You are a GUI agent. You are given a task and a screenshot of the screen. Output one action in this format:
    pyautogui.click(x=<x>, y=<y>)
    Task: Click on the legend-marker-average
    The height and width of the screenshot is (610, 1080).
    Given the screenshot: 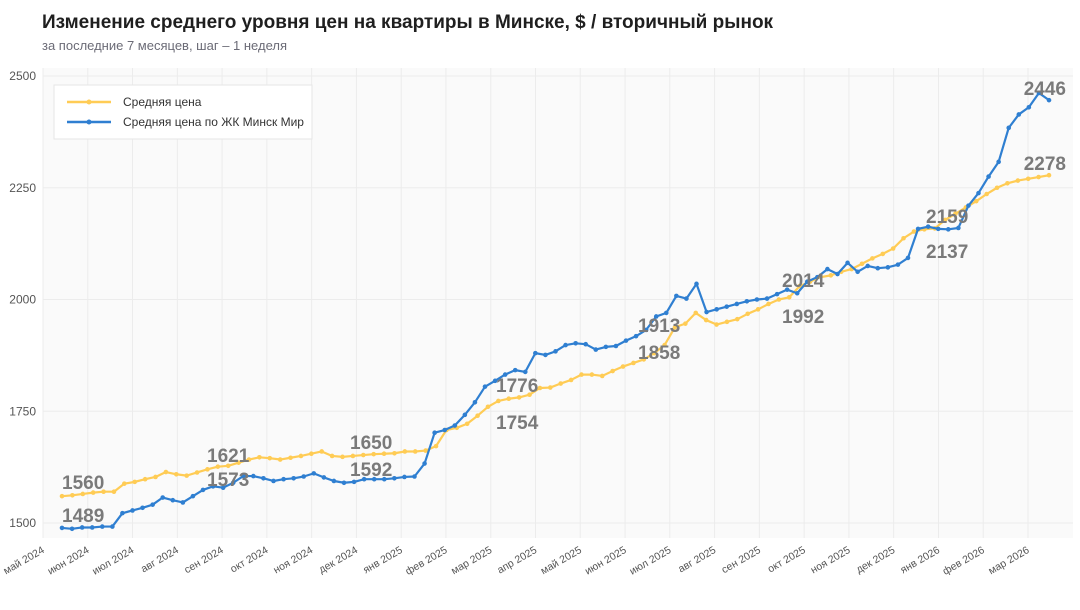 What is the action you would take?
    pyautogui.click(x=89, y=102)
    